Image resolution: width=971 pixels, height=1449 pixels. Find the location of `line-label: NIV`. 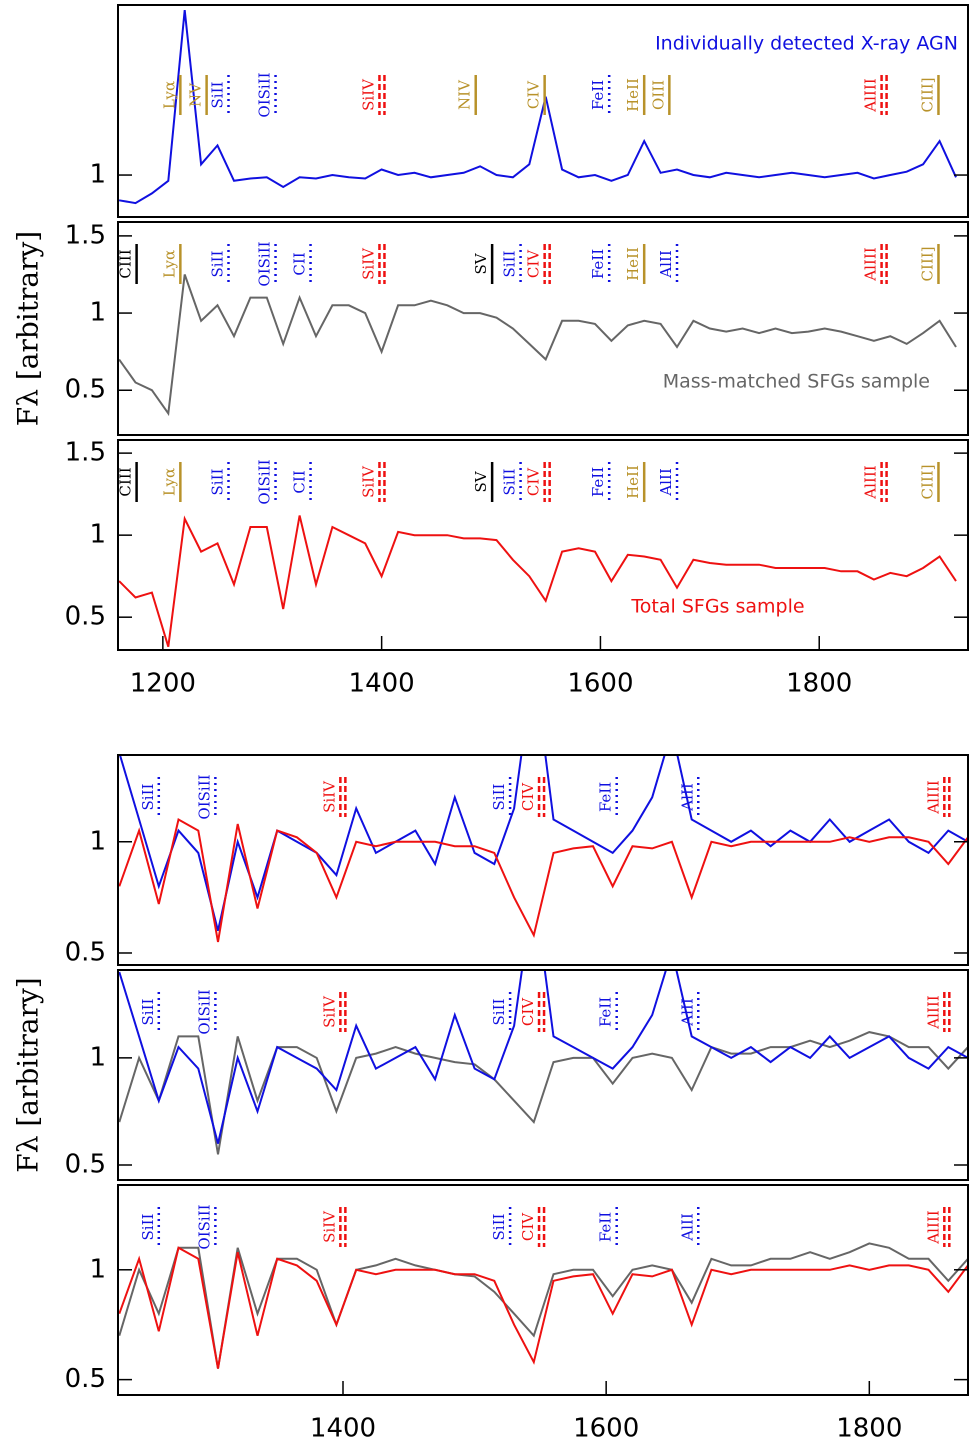

line-label: NIV is located at coordinates (465, 94).